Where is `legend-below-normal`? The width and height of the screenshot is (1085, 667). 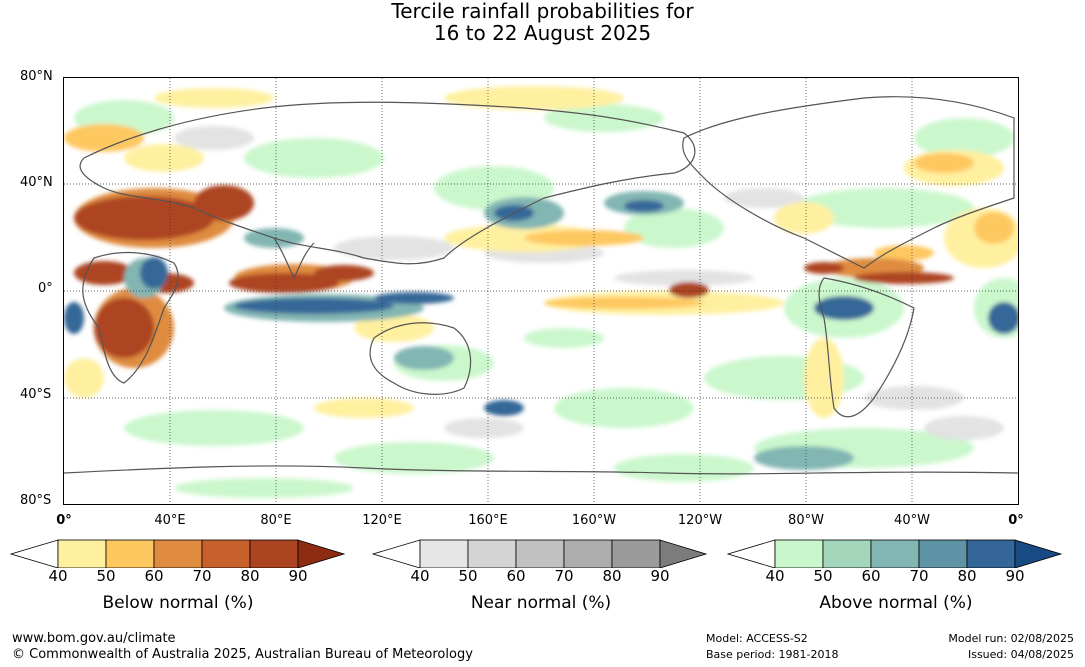
legend-below-normal is located at coordinates (180, 553).